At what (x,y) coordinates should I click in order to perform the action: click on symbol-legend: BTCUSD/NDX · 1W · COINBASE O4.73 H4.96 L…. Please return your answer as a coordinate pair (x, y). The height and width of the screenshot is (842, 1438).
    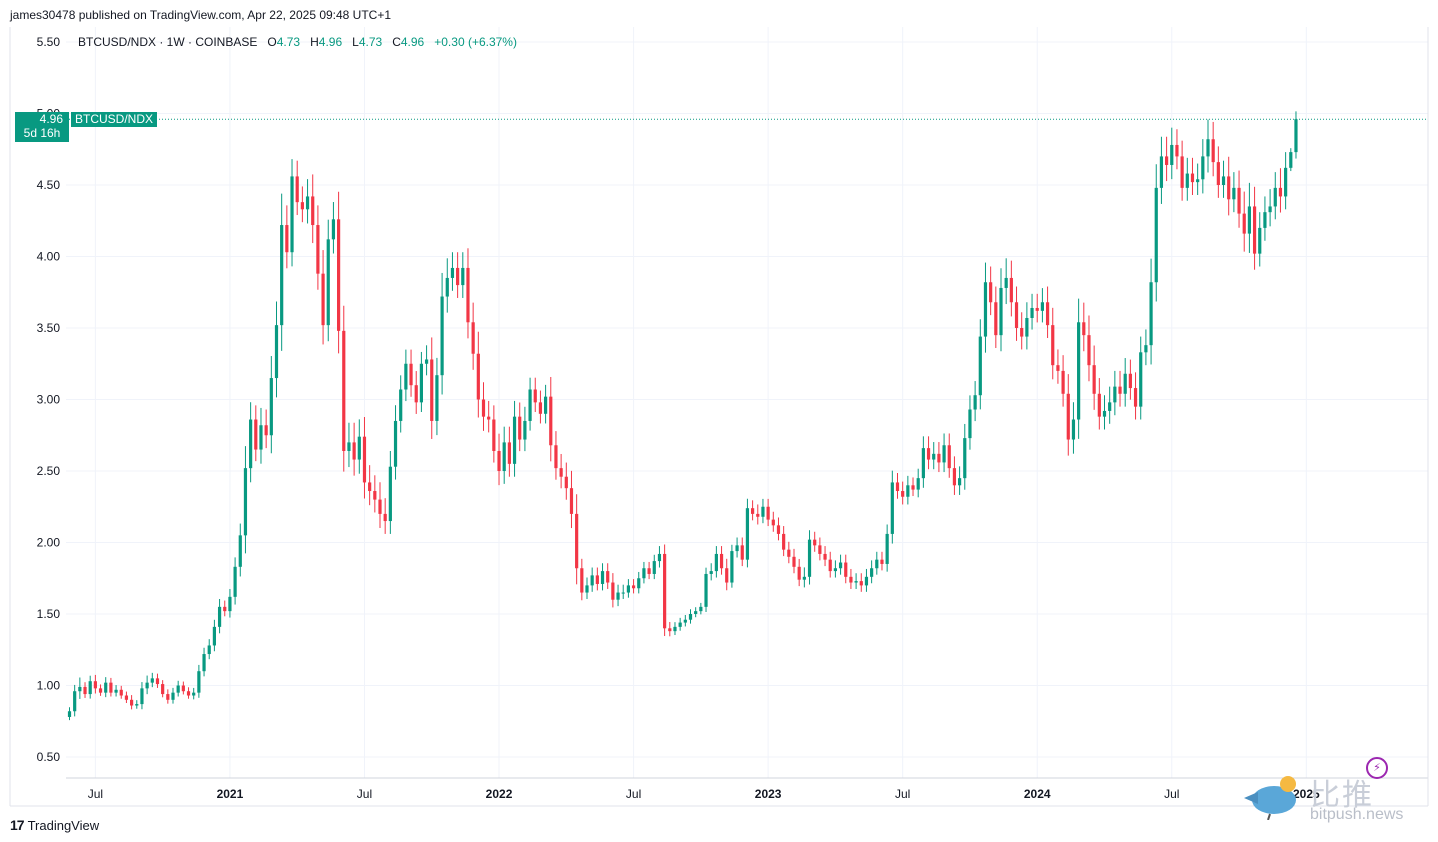
    Looking at the image, I should click on (297, 42).